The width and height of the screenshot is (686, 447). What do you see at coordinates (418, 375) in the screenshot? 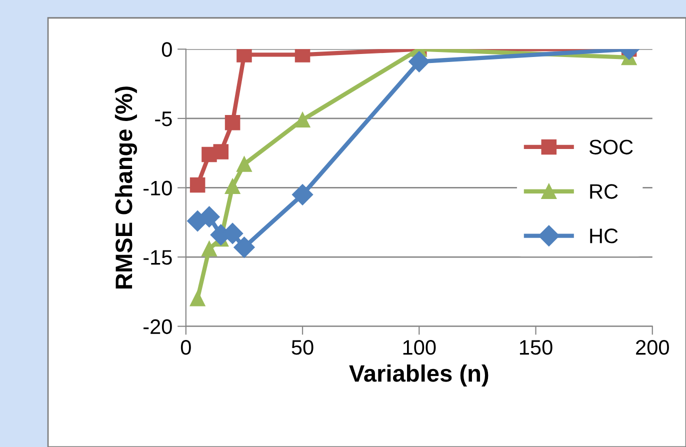
I see `x-axis-title: Variables (n)` at bounding box center [418, 375].